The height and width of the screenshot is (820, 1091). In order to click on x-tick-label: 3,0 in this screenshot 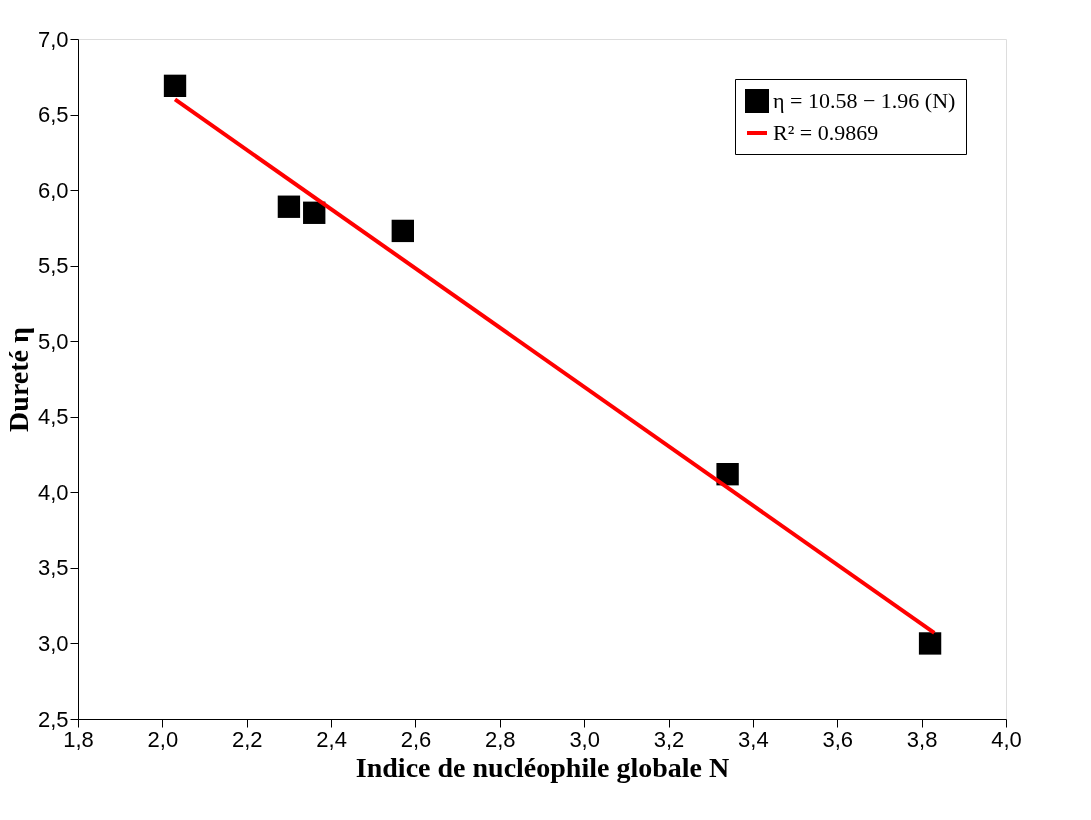, I will do `click(584, 739)`.